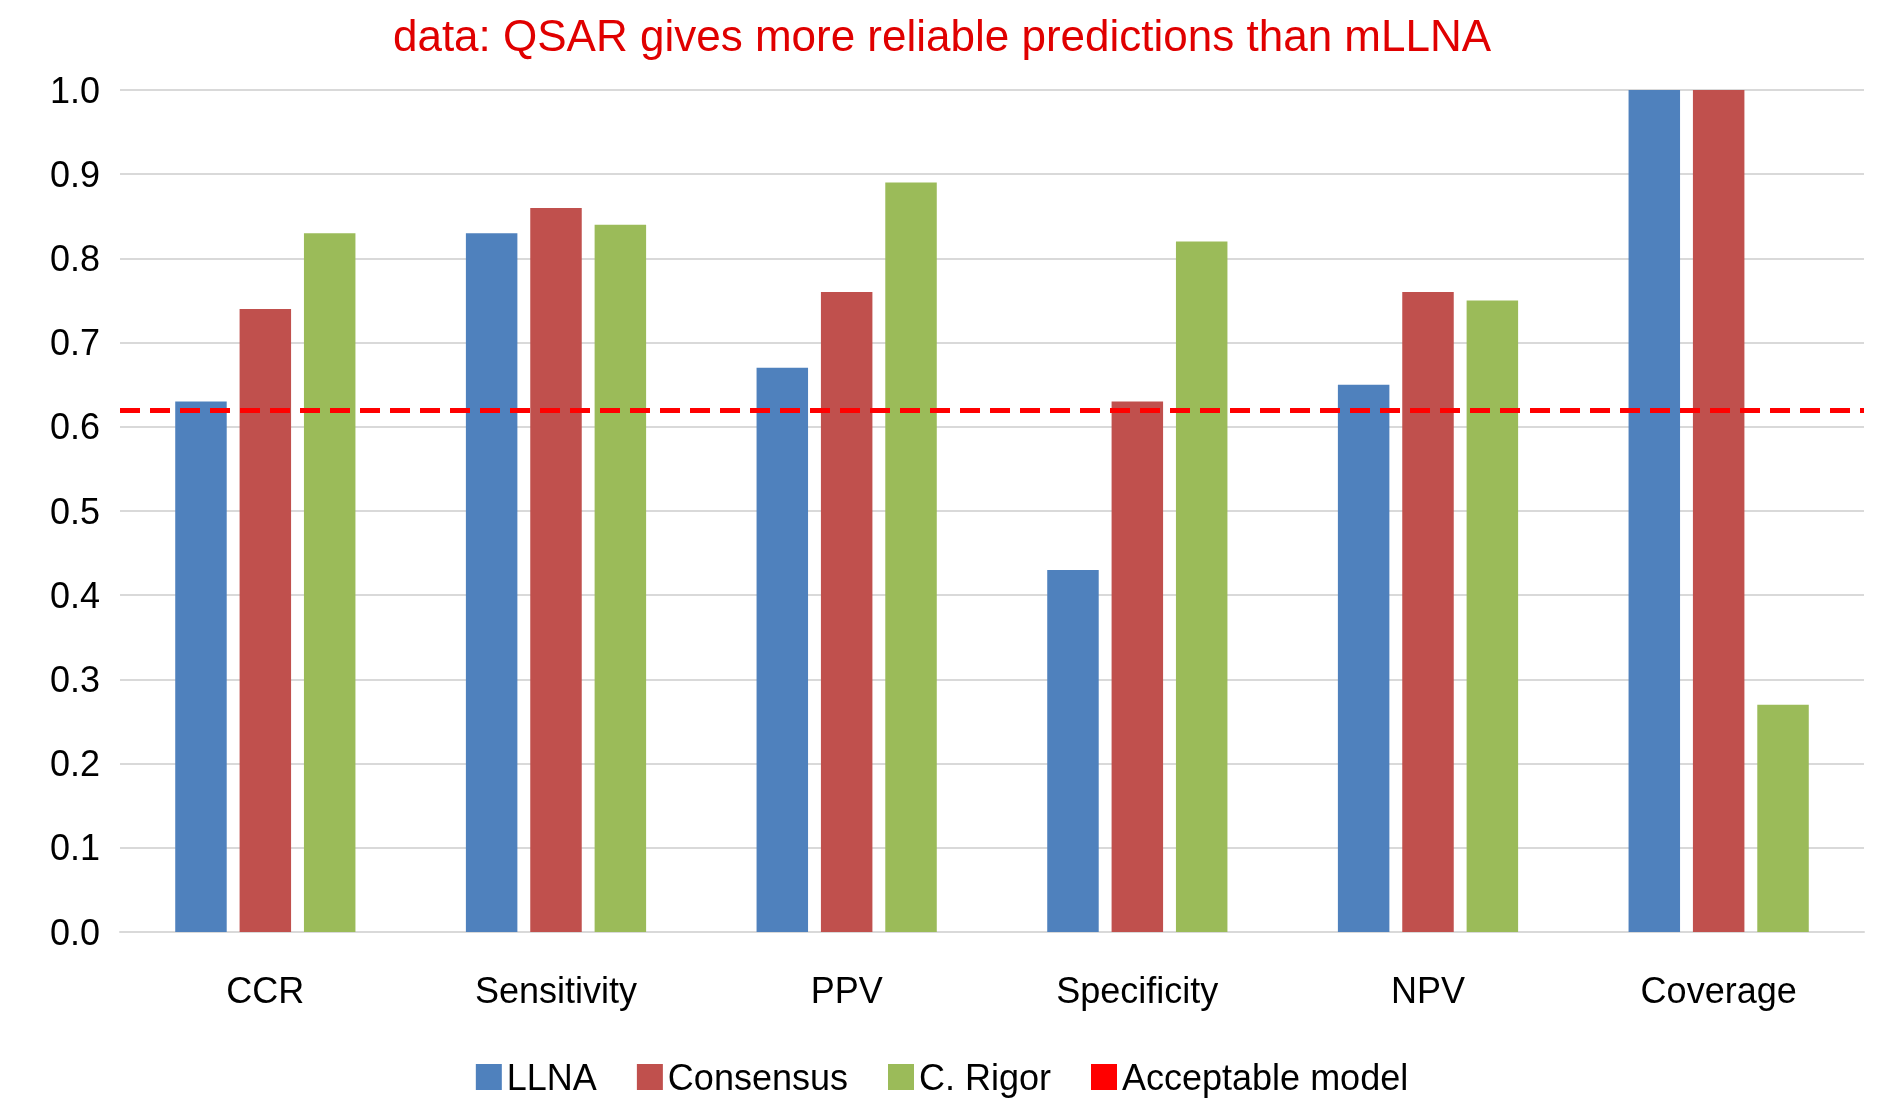 Image resolution: width=1884 pixels, height=1102 pixels. I want to click on y-tick-label: 0.2, so click(74, 764).